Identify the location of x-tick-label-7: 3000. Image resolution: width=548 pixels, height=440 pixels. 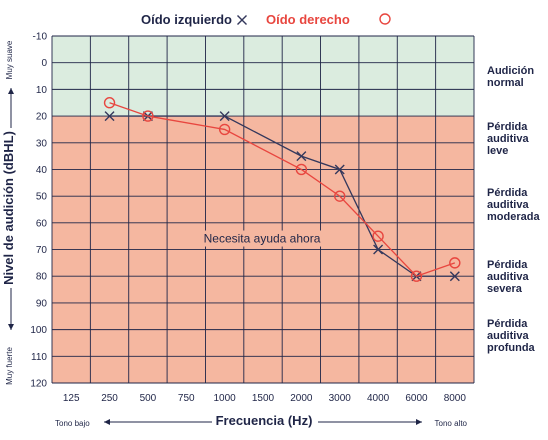
(340, 398).